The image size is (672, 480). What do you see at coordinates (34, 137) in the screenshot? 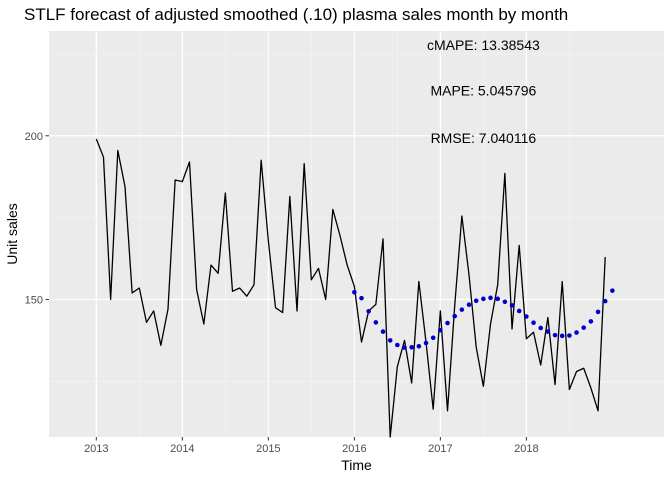
I see `y-tick-label: 200` at bounding box center [34, 137].